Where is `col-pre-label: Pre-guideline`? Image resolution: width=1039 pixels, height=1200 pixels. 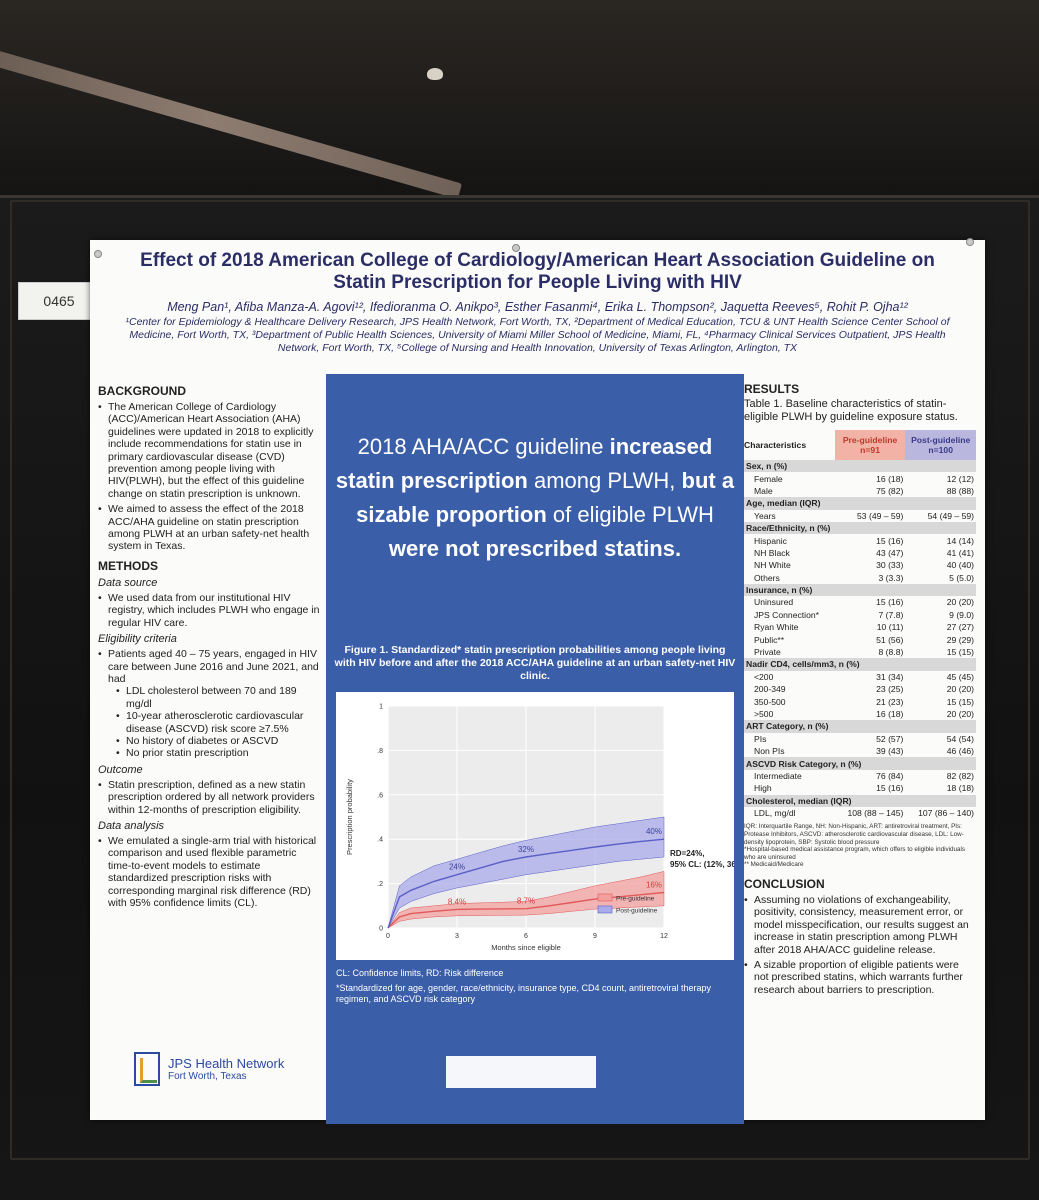
col-pre-label: Pre-guideline is located at coordinates (870, 440).